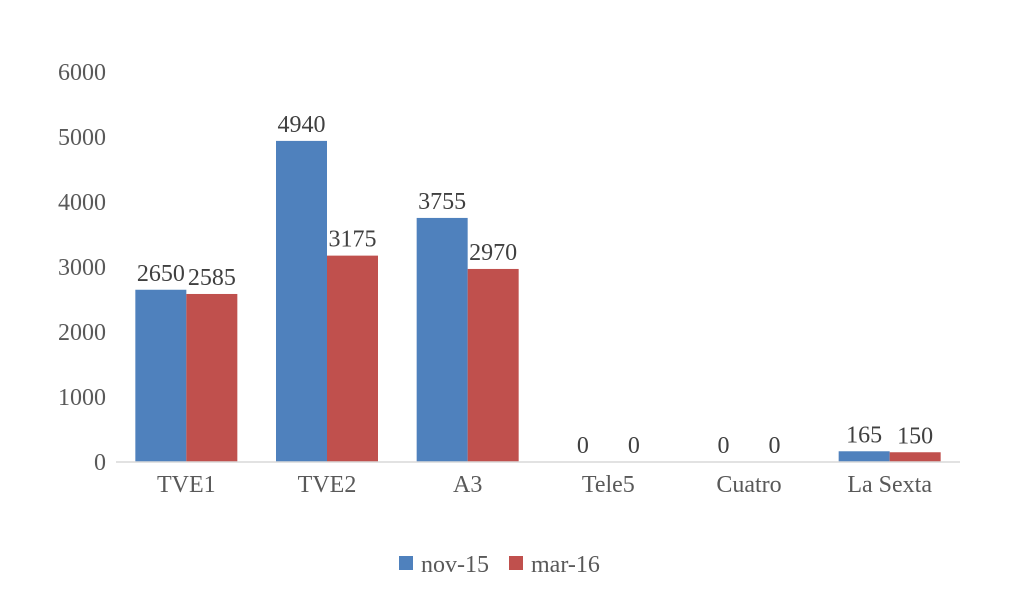 Image resolution: width=1024 pixels, height=591 pixels. Describe the element at coordinates (915, 436) in the screenshot. I see `data-label: 150` at that location.